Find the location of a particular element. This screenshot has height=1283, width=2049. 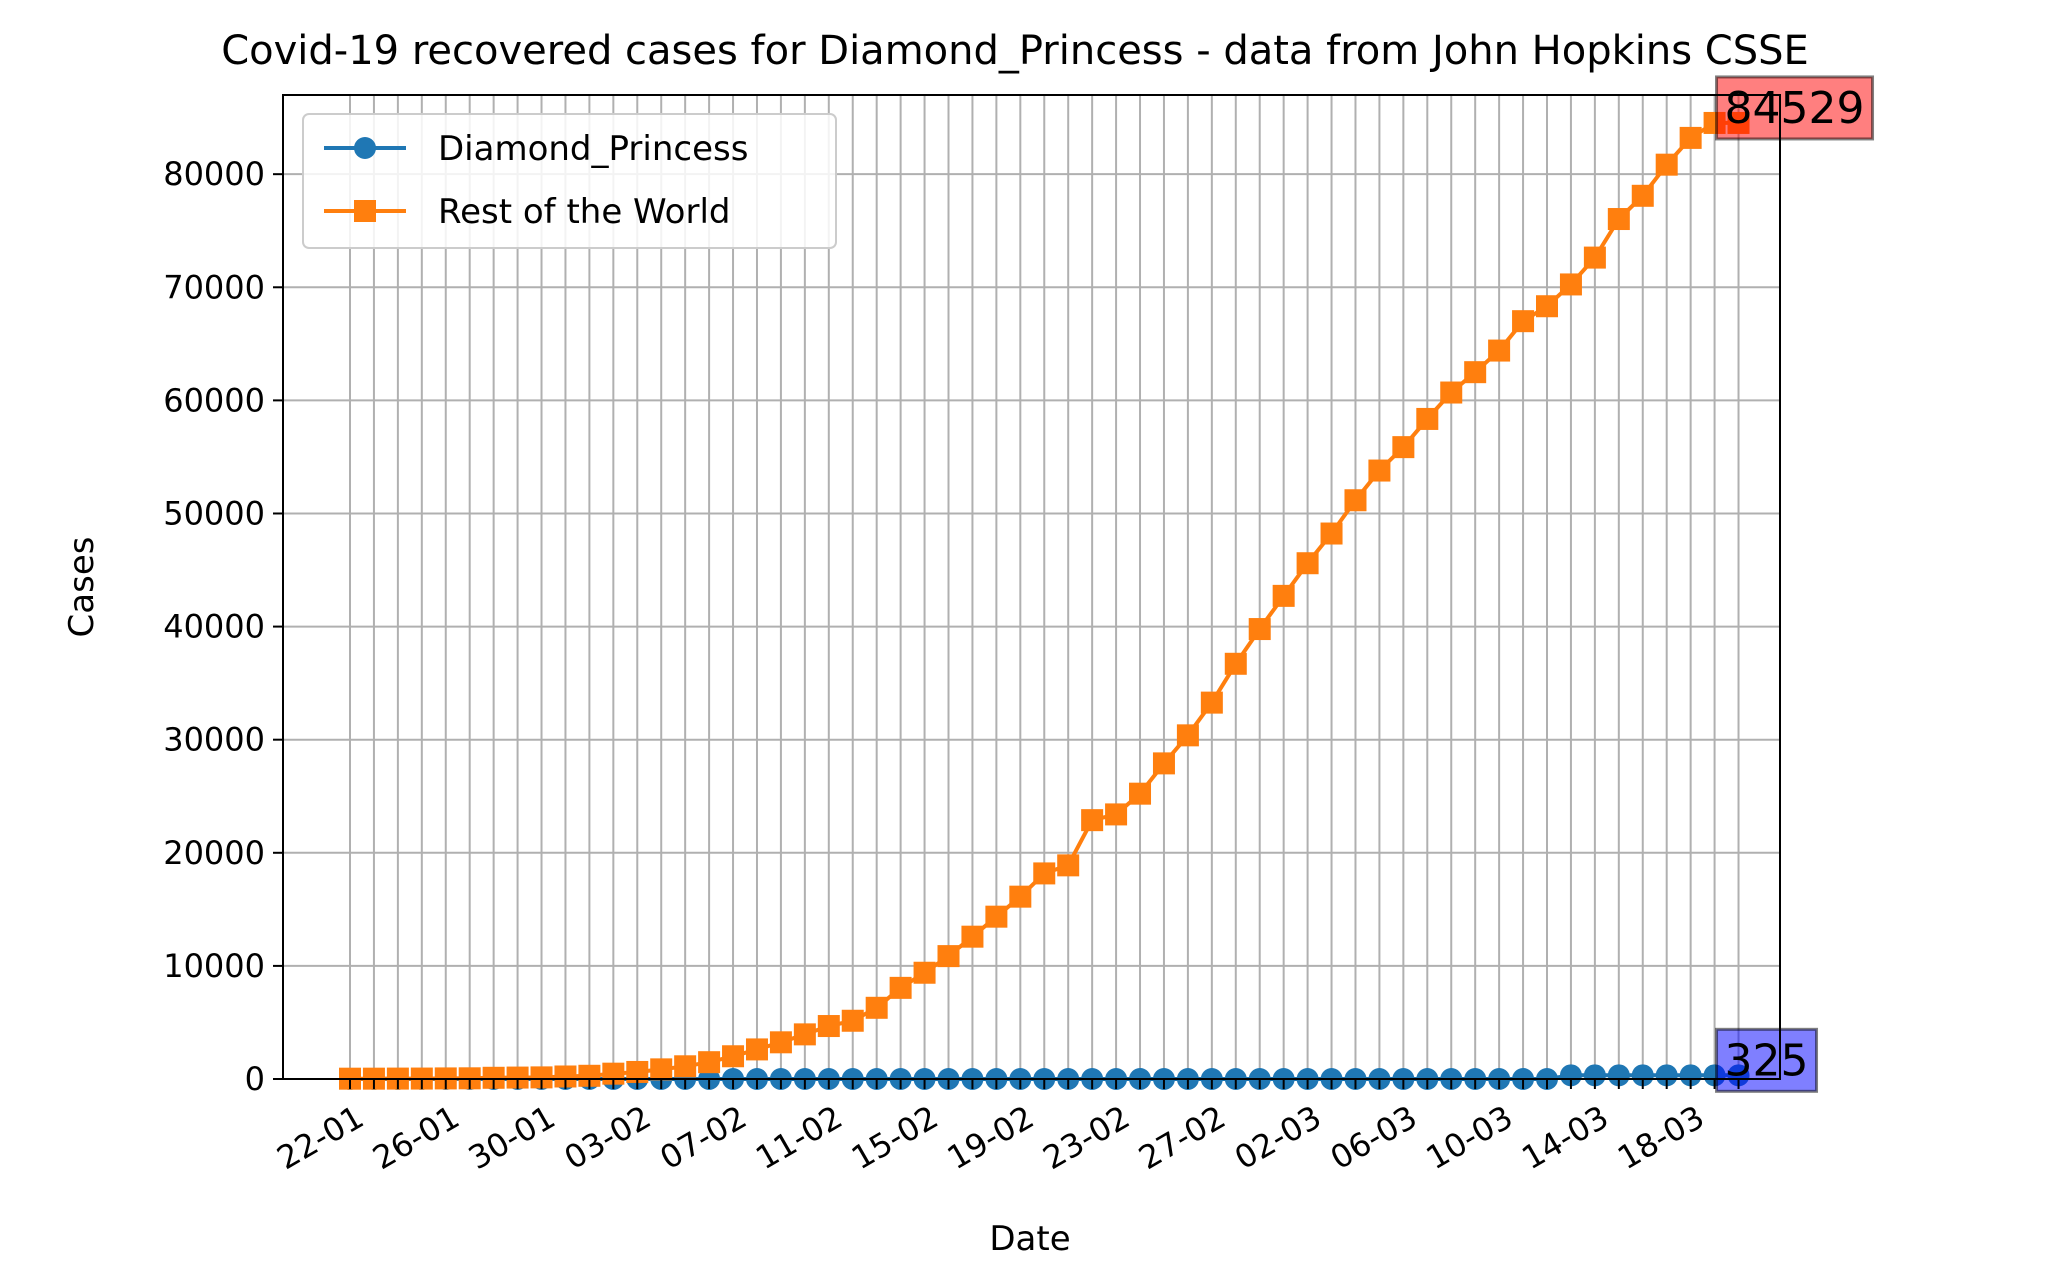

y-tick-label-70000: 70000 is located at coordinates (214, 287).